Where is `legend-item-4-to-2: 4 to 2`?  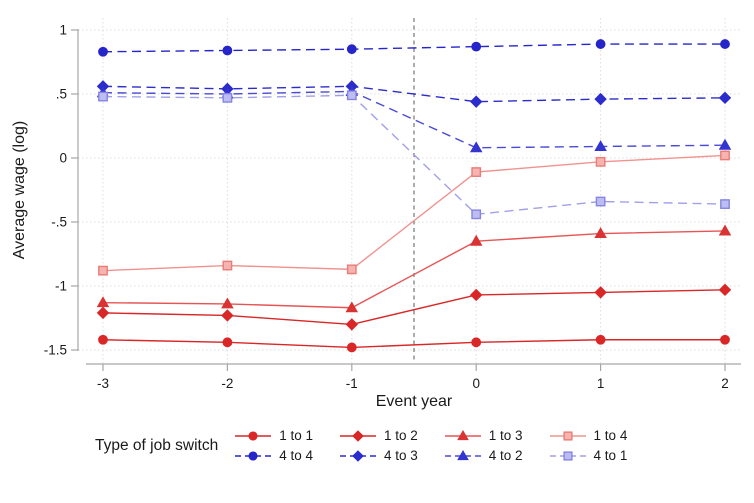 legend-item-4-to-2: 4 to 2 is located at coordinates (483, 455).